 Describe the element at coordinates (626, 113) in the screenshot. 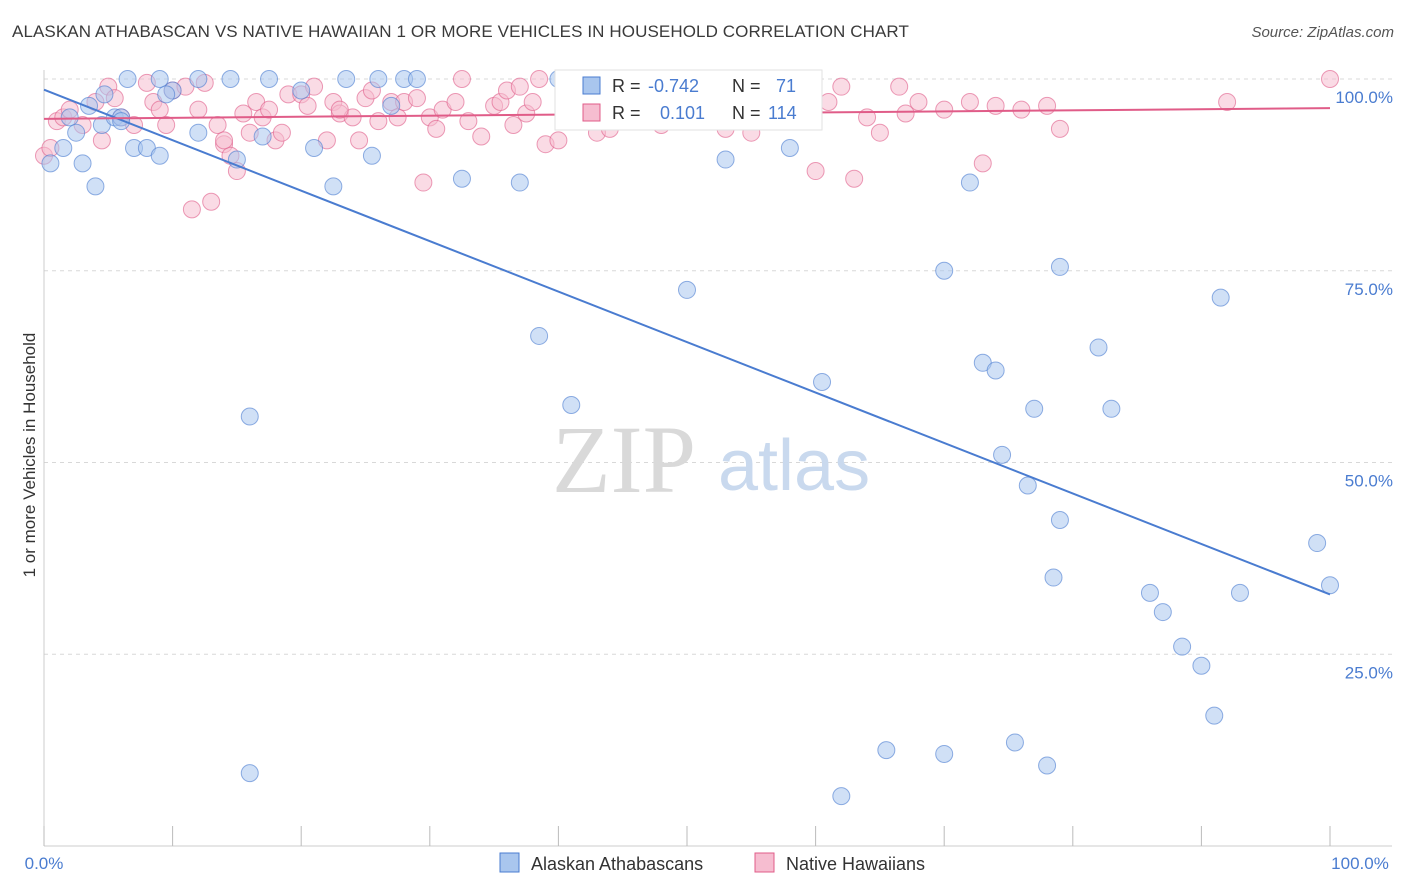

I see `stats-r-label-pink: R =` at that location.